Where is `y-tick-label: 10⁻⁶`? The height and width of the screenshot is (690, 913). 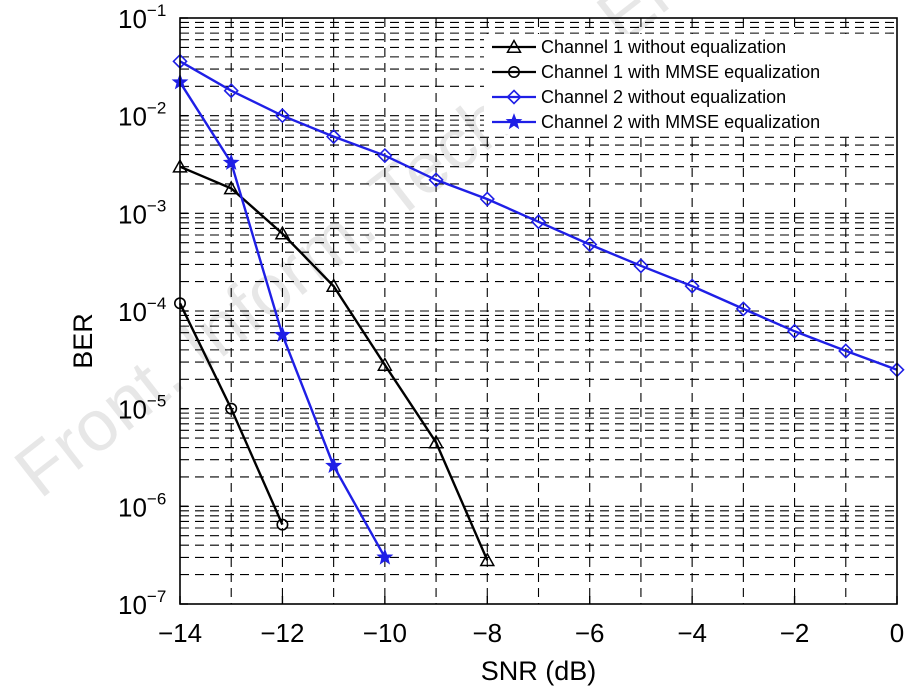 y-tick-label: 10⁻⁶ is located at coordinates (142, 505).